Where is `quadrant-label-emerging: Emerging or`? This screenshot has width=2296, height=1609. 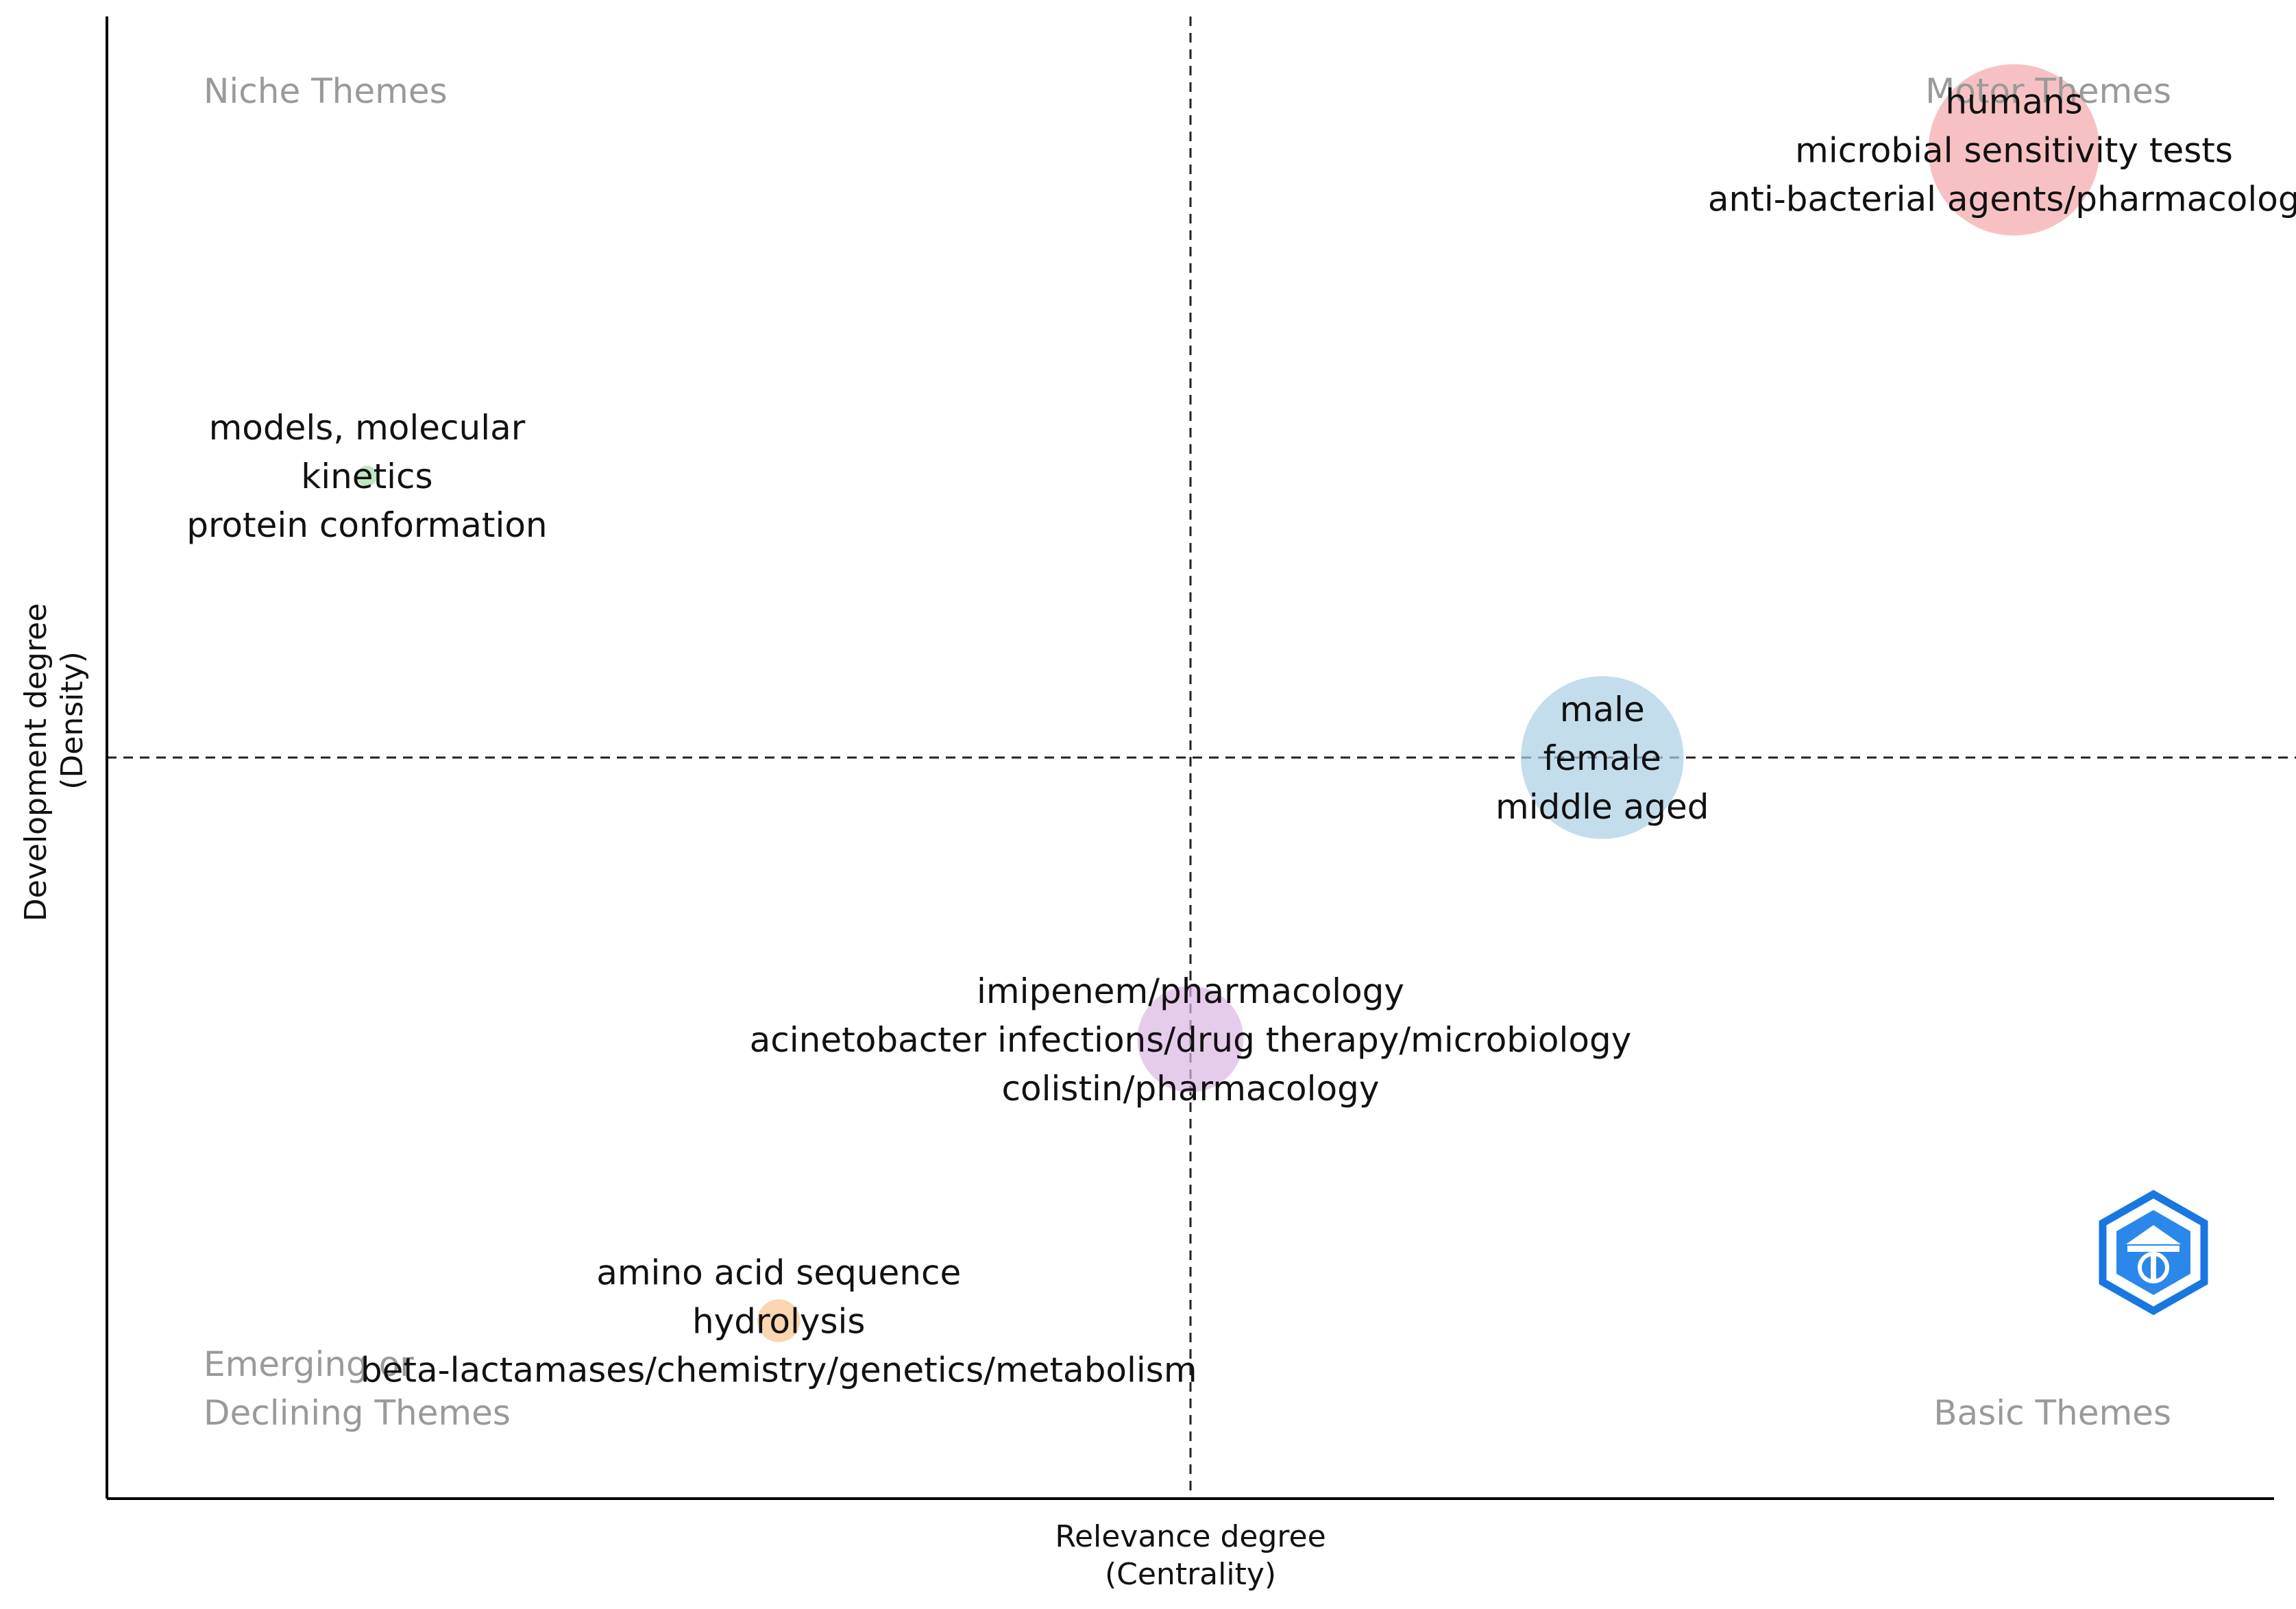
quadrant-label-emerging: Emerging or is located at coordinates (309, 1364).